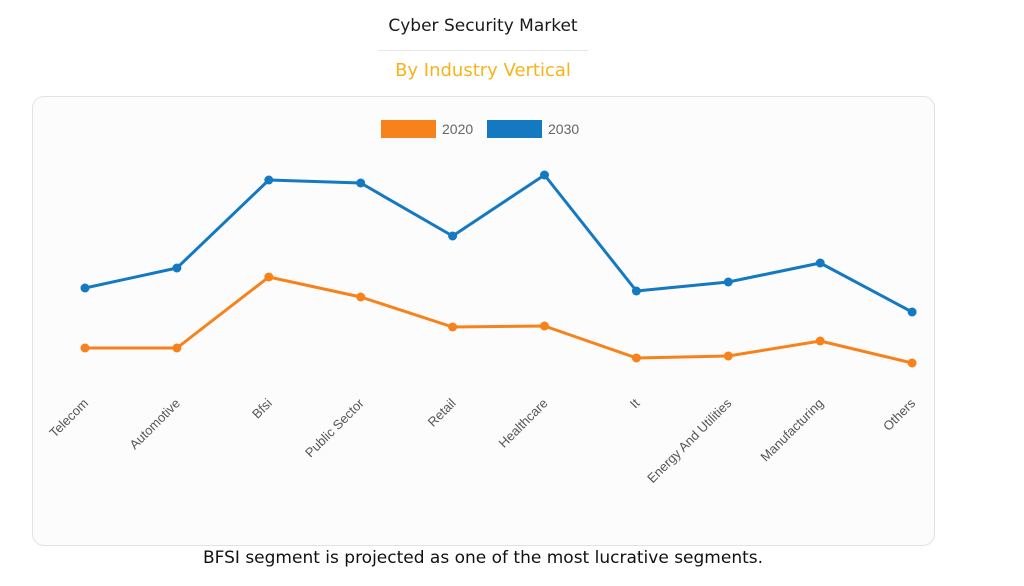  I want to click on data-point-2020-energy-and-utilities, so click(728, 356).